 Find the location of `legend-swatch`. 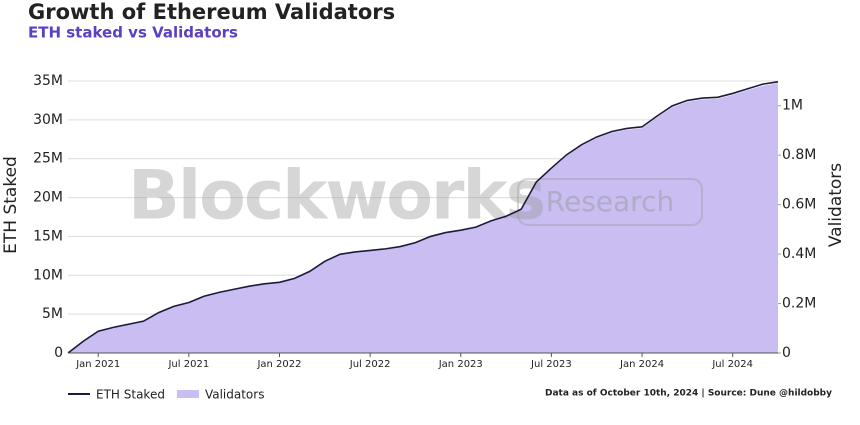

legend-swatch is located at coordinates (187, 394).